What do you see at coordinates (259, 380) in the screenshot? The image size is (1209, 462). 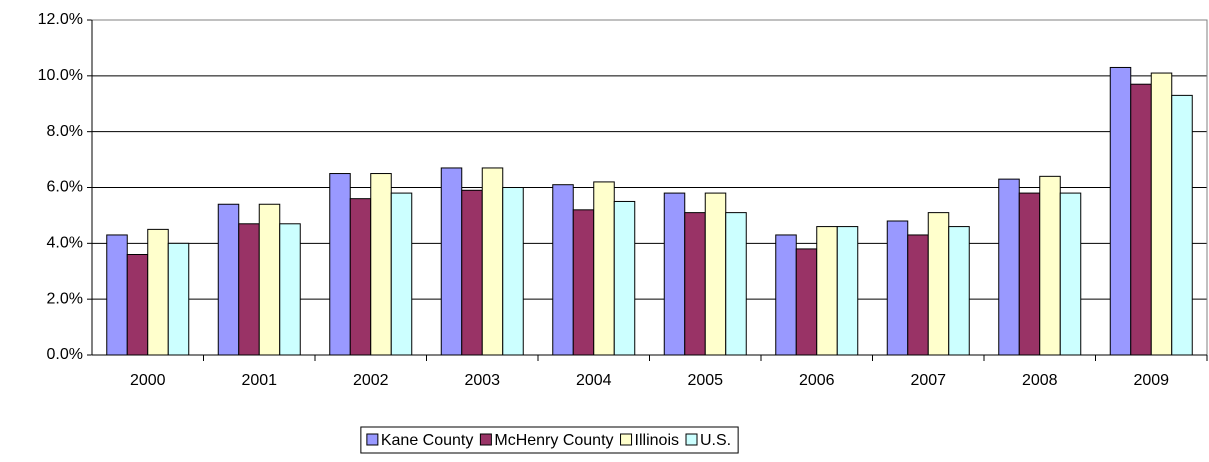 I see `x-tick-label: 2001` at bounding box center [259, 380].